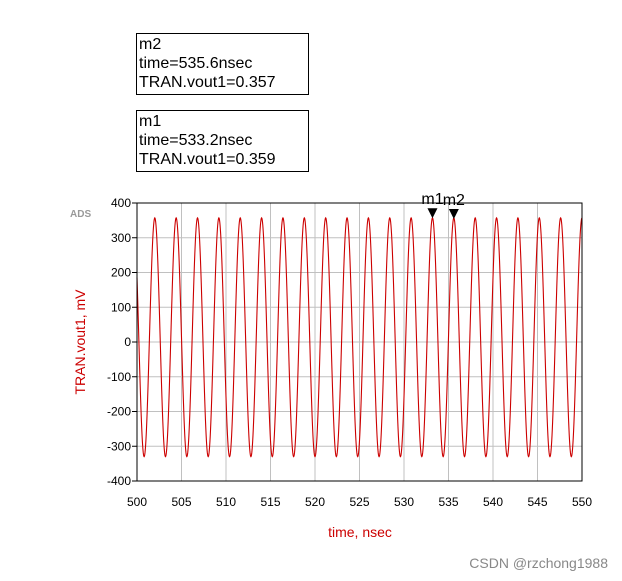  What do you see at coordinates (196, 140) in the screenshot?
I see `marker-time: time=533.2nsec` at bounding box center [196, 140].